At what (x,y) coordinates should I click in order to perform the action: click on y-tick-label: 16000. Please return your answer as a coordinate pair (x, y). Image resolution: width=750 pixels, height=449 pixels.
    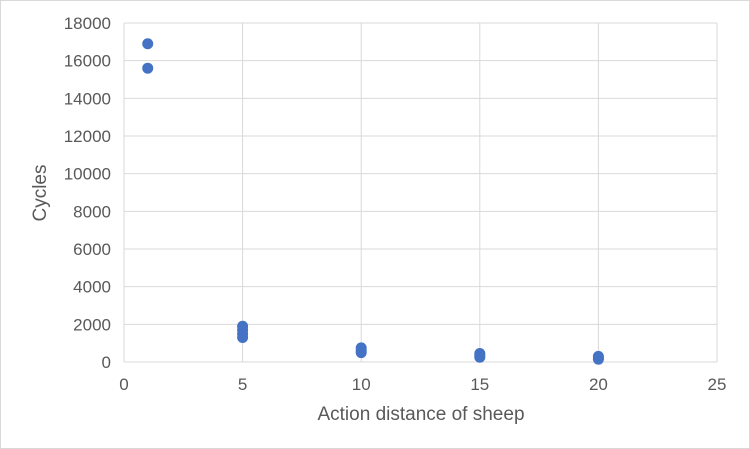
    Looking at the image, I should click on (87, 61).